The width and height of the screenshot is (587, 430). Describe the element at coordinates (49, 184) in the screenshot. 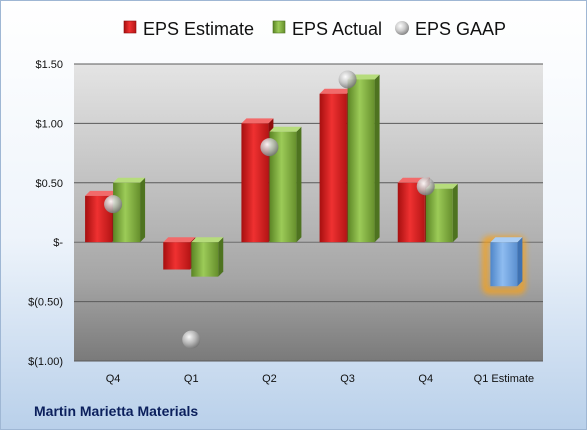

I see `y-tick-label: $0.50` at that location.